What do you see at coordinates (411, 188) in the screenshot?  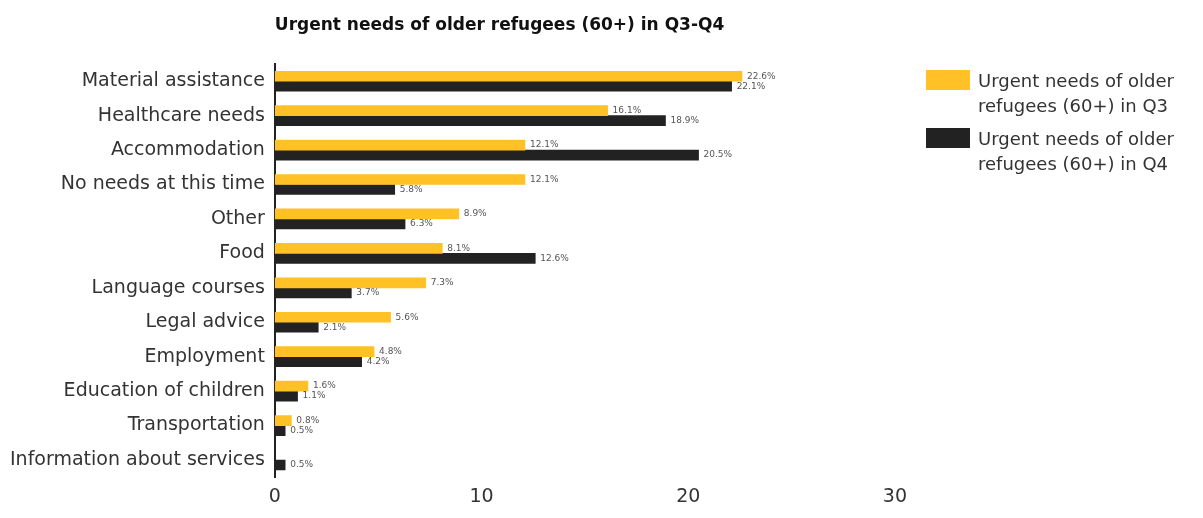 I see `data-label: 5.8%` at bounding box center [411, 188].